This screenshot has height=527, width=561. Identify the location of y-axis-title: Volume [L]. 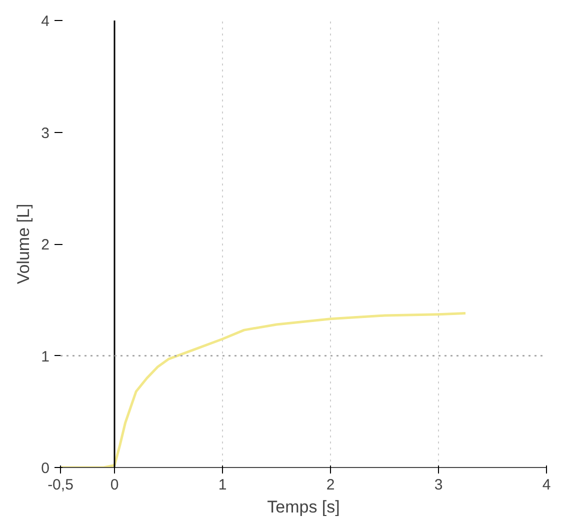
(24, 244).